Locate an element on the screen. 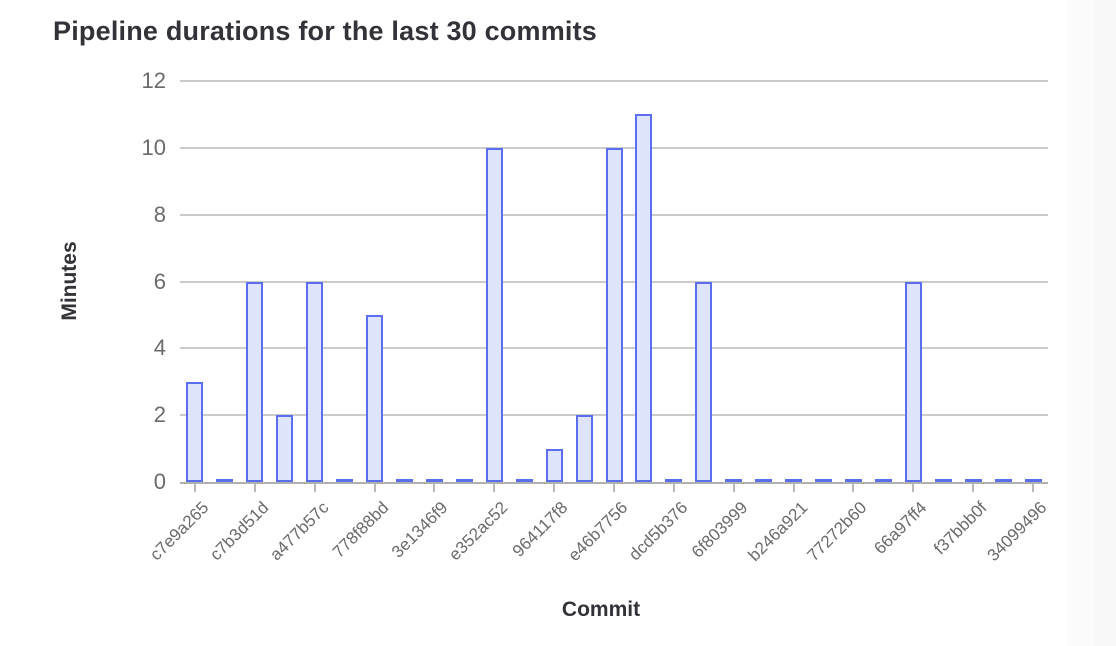 The width and height of the screenshot is (1116, 646). y-axis-tick-label: 2 is located at coordinates (159, 415).